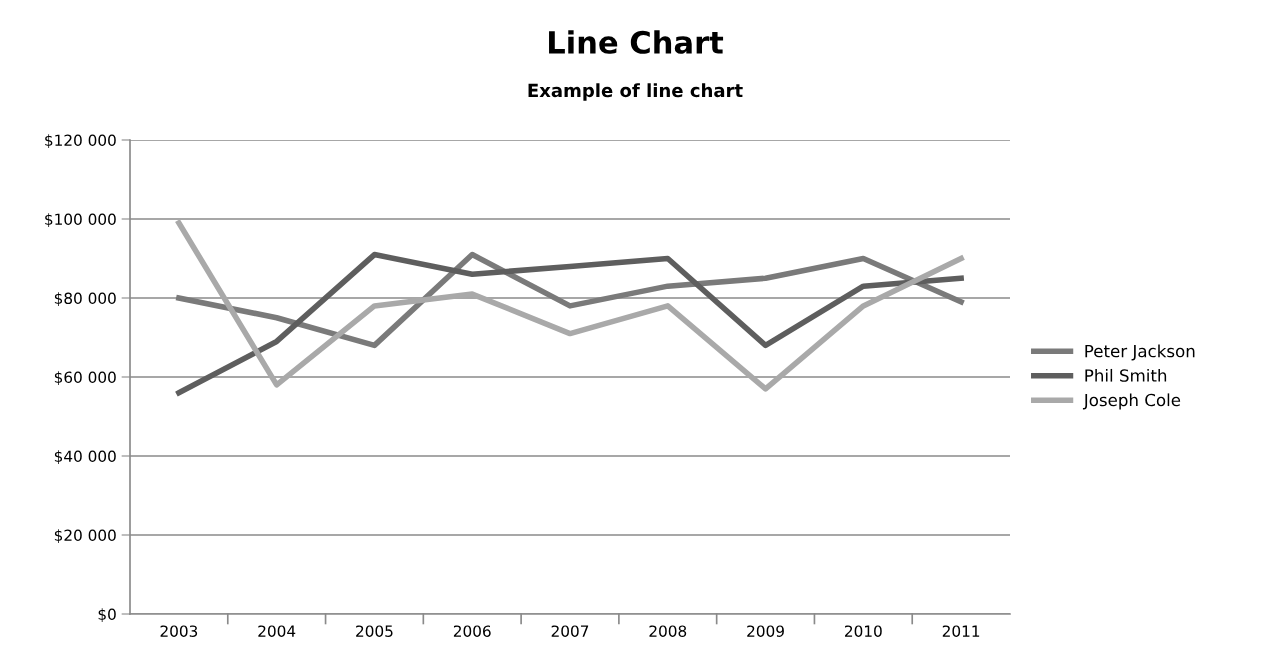 Image resolution: width=1270 pixels, height=660 pixels. What do you see at coordinates (765, 631) in the screenshot?
I see `x-tick-label: 2009` at bounding box center [765, 631].